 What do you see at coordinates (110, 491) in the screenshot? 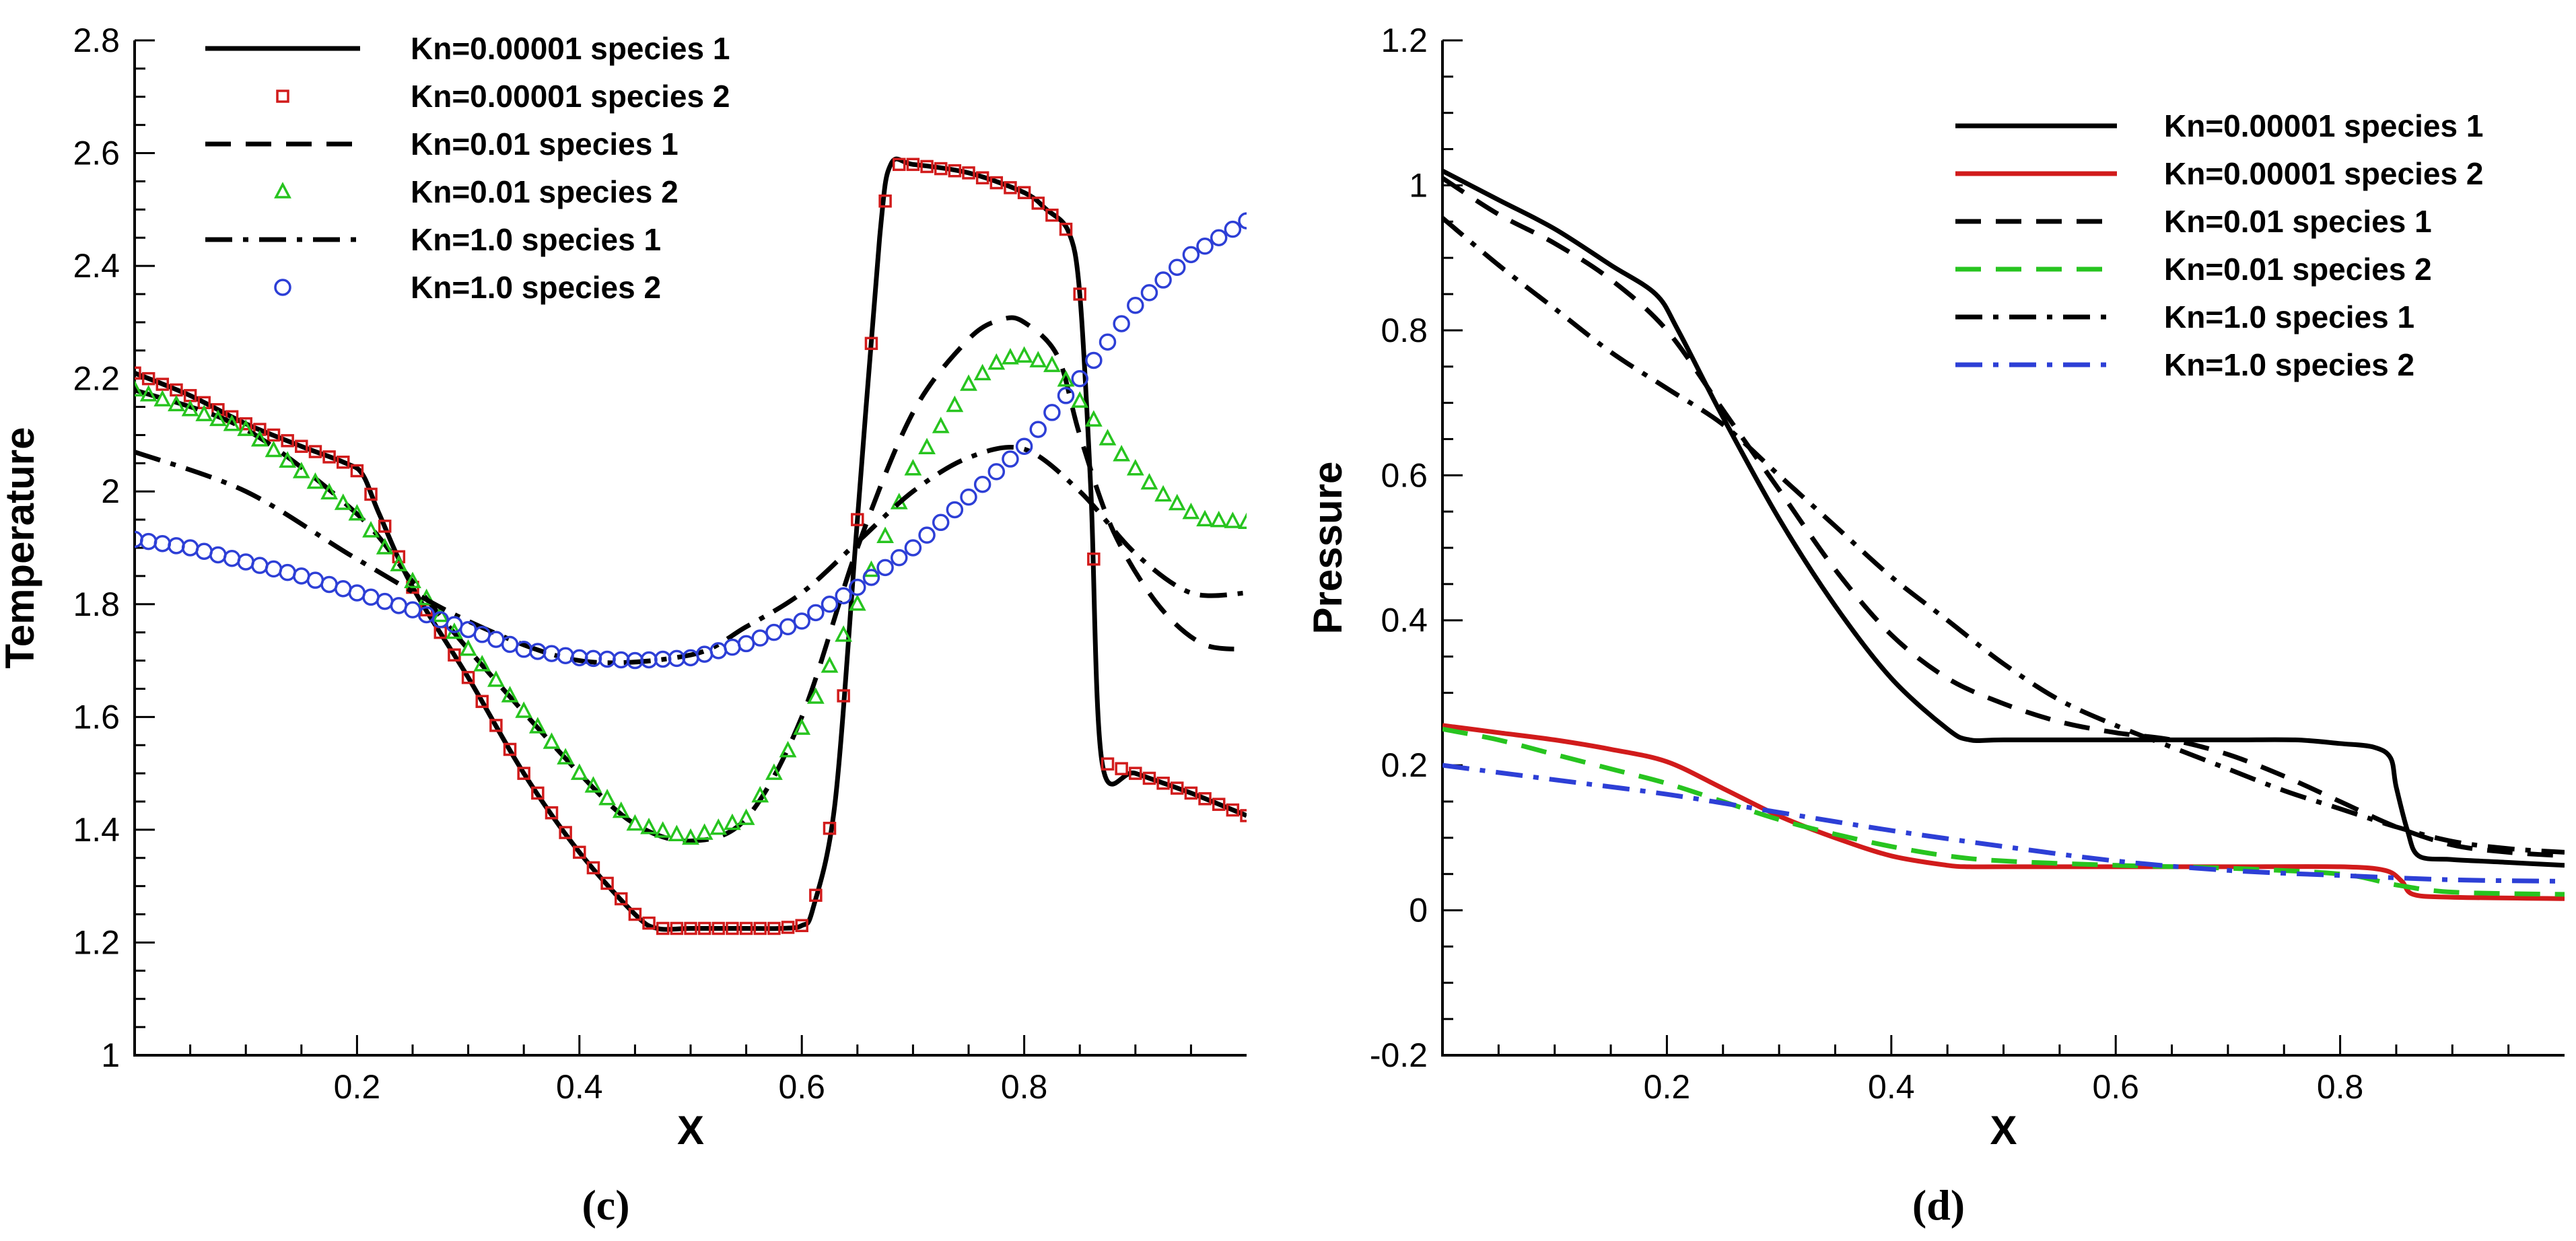
I see `y-tick-label: 2` at bounding box center [110, 491].